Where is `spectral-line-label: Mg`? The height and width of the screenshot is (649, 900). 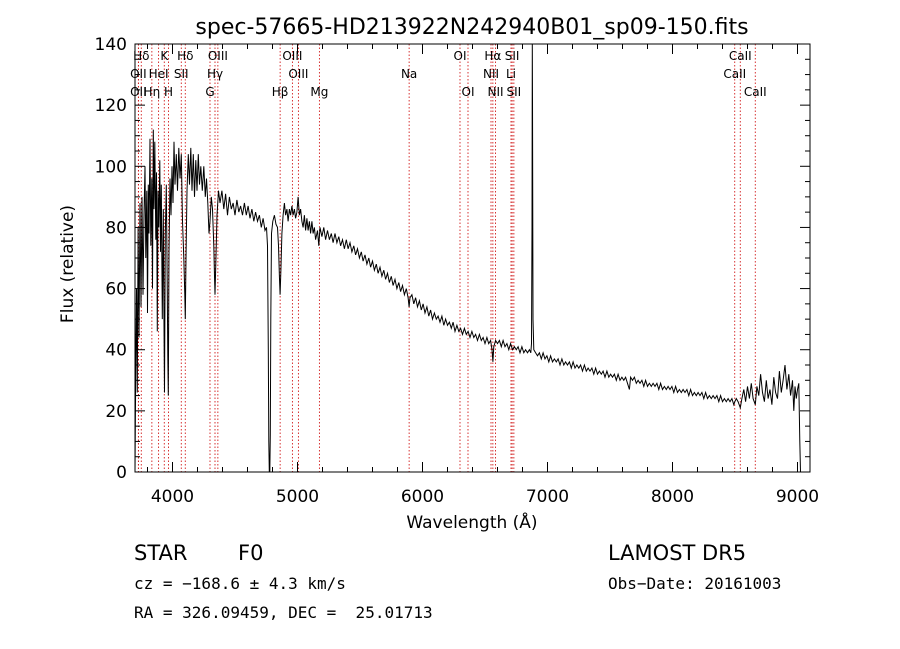
spectral-line-label: Mg is located at coordinates (319, 92).